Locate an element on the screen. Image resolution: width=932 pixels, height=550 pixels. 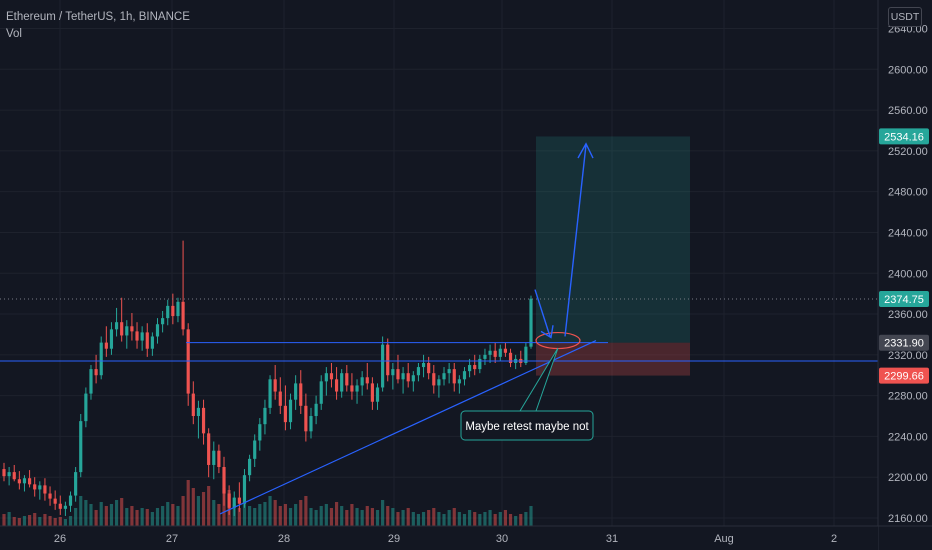
ascending-trendline is located at coordinates (408, 427).